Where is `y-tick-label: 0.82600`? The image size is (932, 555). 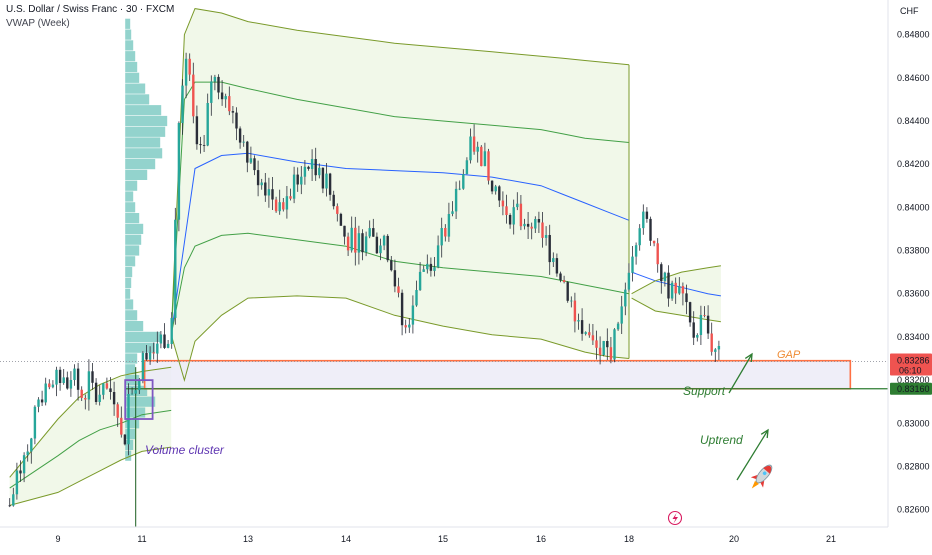 y-tick-label: 0.82600 is located at coordinates (913, 510).